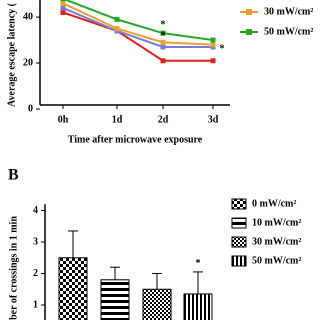 The width and height of the screenshot is (320, 320). What do you see at coordinates (274, 203) in the screenshot?
I see `legend-label: 0 mW/cm²` at bounding box center [274, 203].